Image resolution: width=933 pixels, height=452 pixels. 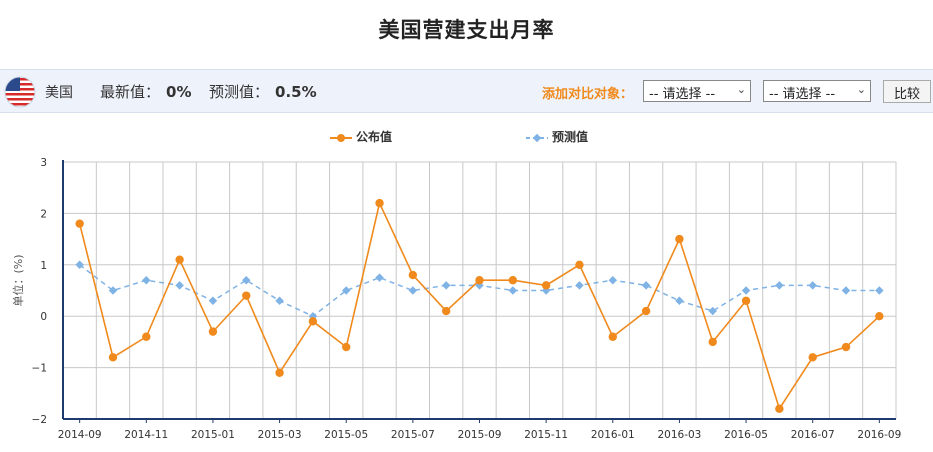 I want to click on y-tick-label: −2, so click(x=39, y=420).